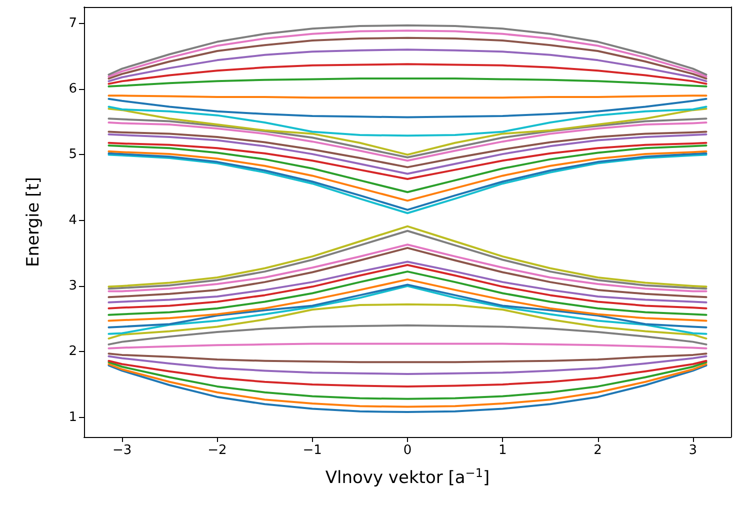  Describe the element at coordinates (72, 89) in the screenshot. I see `y-tick-label: 6` at that location.